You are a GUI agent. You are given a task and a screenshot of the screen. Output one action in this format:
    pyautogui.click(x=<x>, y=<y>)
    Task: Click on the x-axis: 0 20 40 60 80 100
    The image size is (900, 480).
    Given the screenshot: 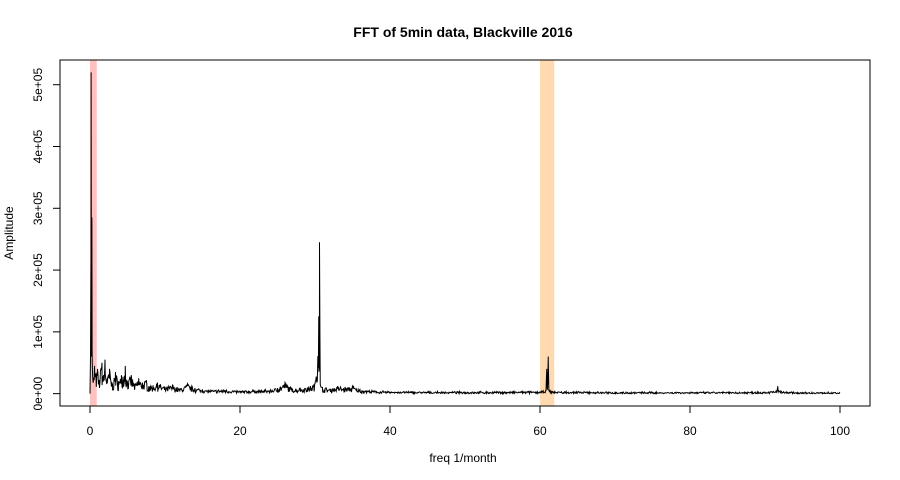 What is the action you would take?
    pyautogui.click(x=468, y=421)
    